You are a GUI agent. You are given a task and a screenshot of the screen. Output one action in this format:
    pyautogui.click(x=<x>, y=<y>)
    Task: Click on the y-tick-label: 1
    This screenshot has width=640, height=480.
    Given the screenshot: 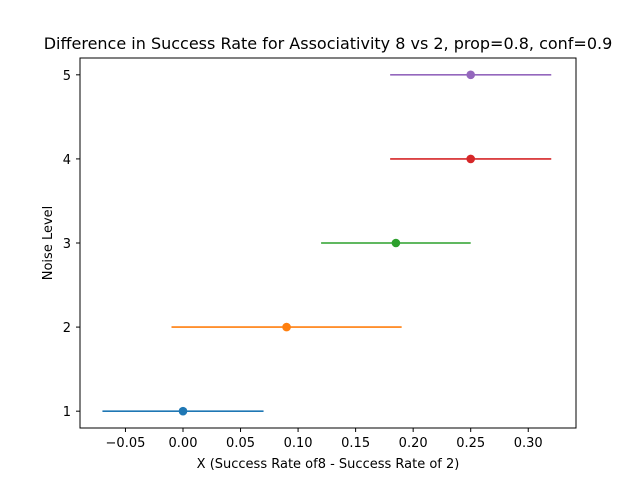 What is the action you would take?
    pyautogui.click(x=67, y=412)
    